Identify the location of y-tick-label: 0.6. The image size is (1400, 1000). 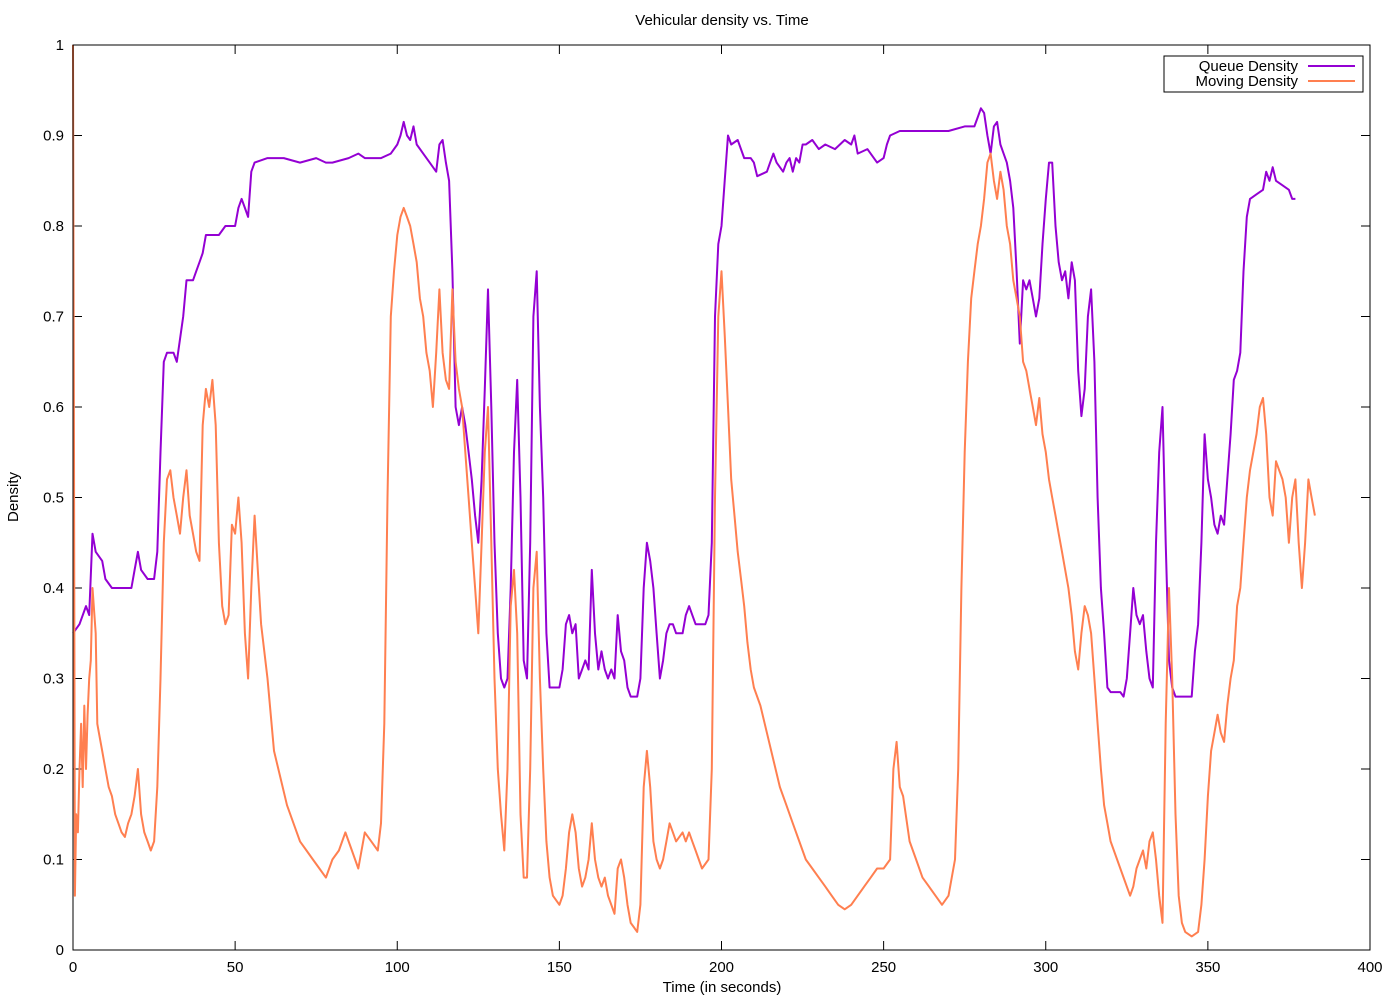
(53, 407).